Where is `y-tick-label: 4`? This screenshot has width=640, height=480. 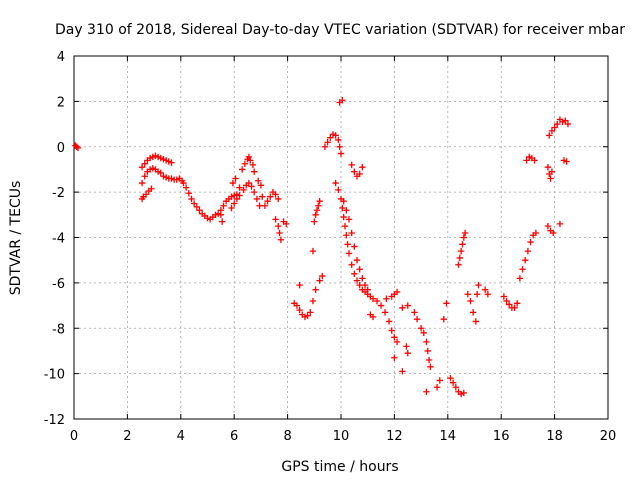
y-tick-label: 4 is located at coordinates (61, 57).